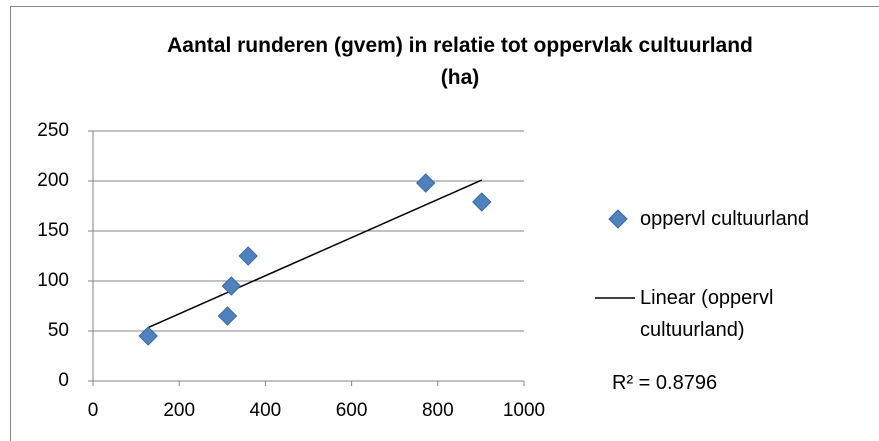  I want to click on r-squared: R² = 0.8796, so click(665, 383).